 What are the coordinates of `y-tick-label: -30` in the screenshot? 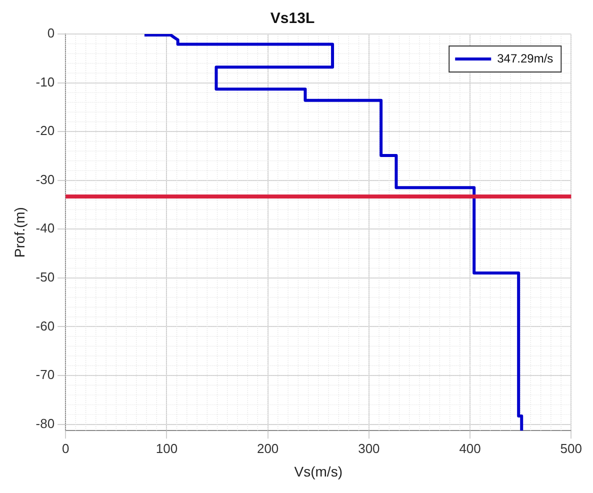 It's located at (45, 179).